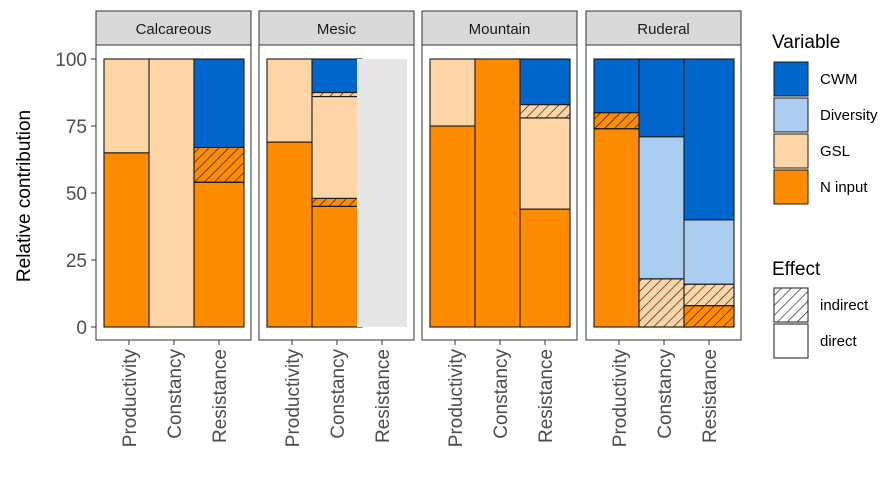 The width and height of the screenshot is (893, 483). What do you see at coordinates (382, 193) in the screenshot?
I see `bar-empty` at bounding box center [382, 193].